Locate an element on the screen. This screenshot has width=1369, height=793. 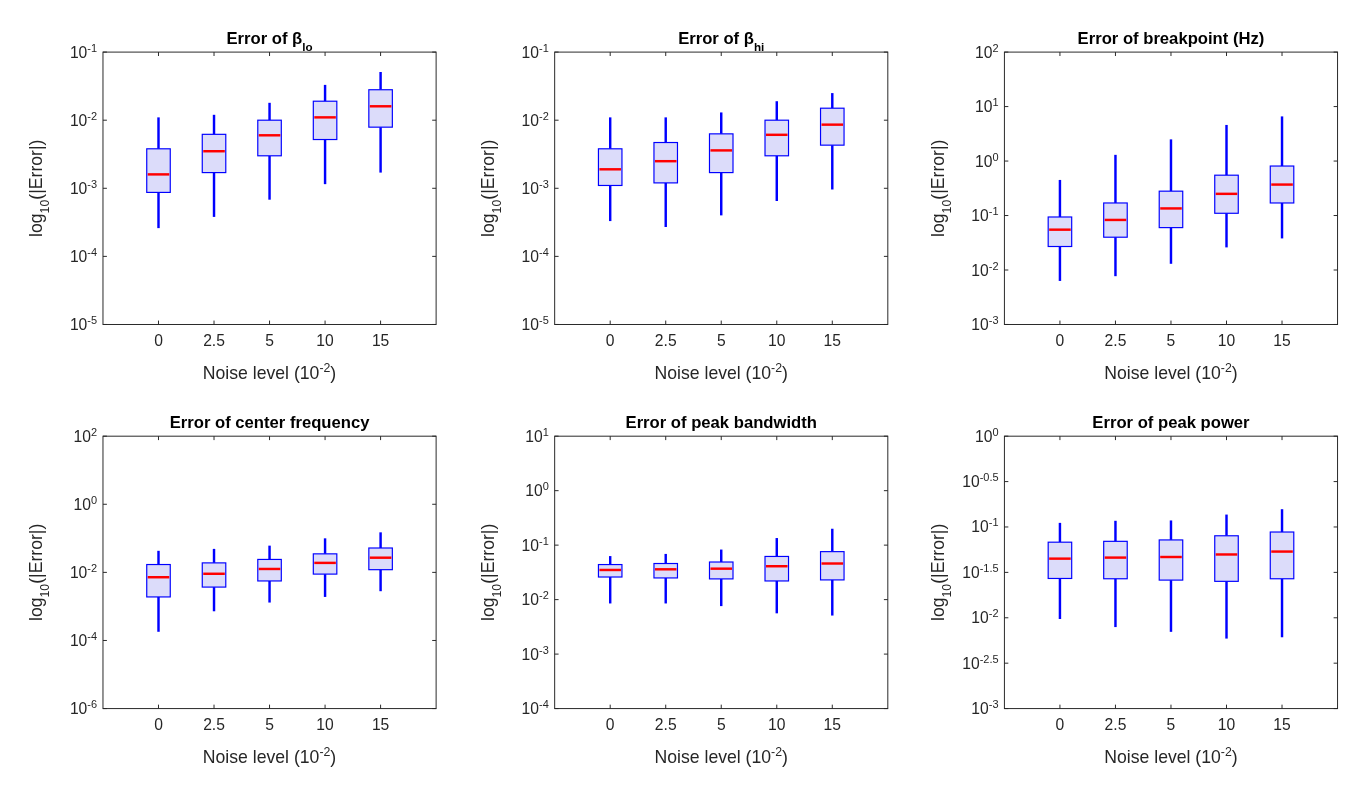
chart-title: Error of peak bandwidth is located at coordinates (721, 423).